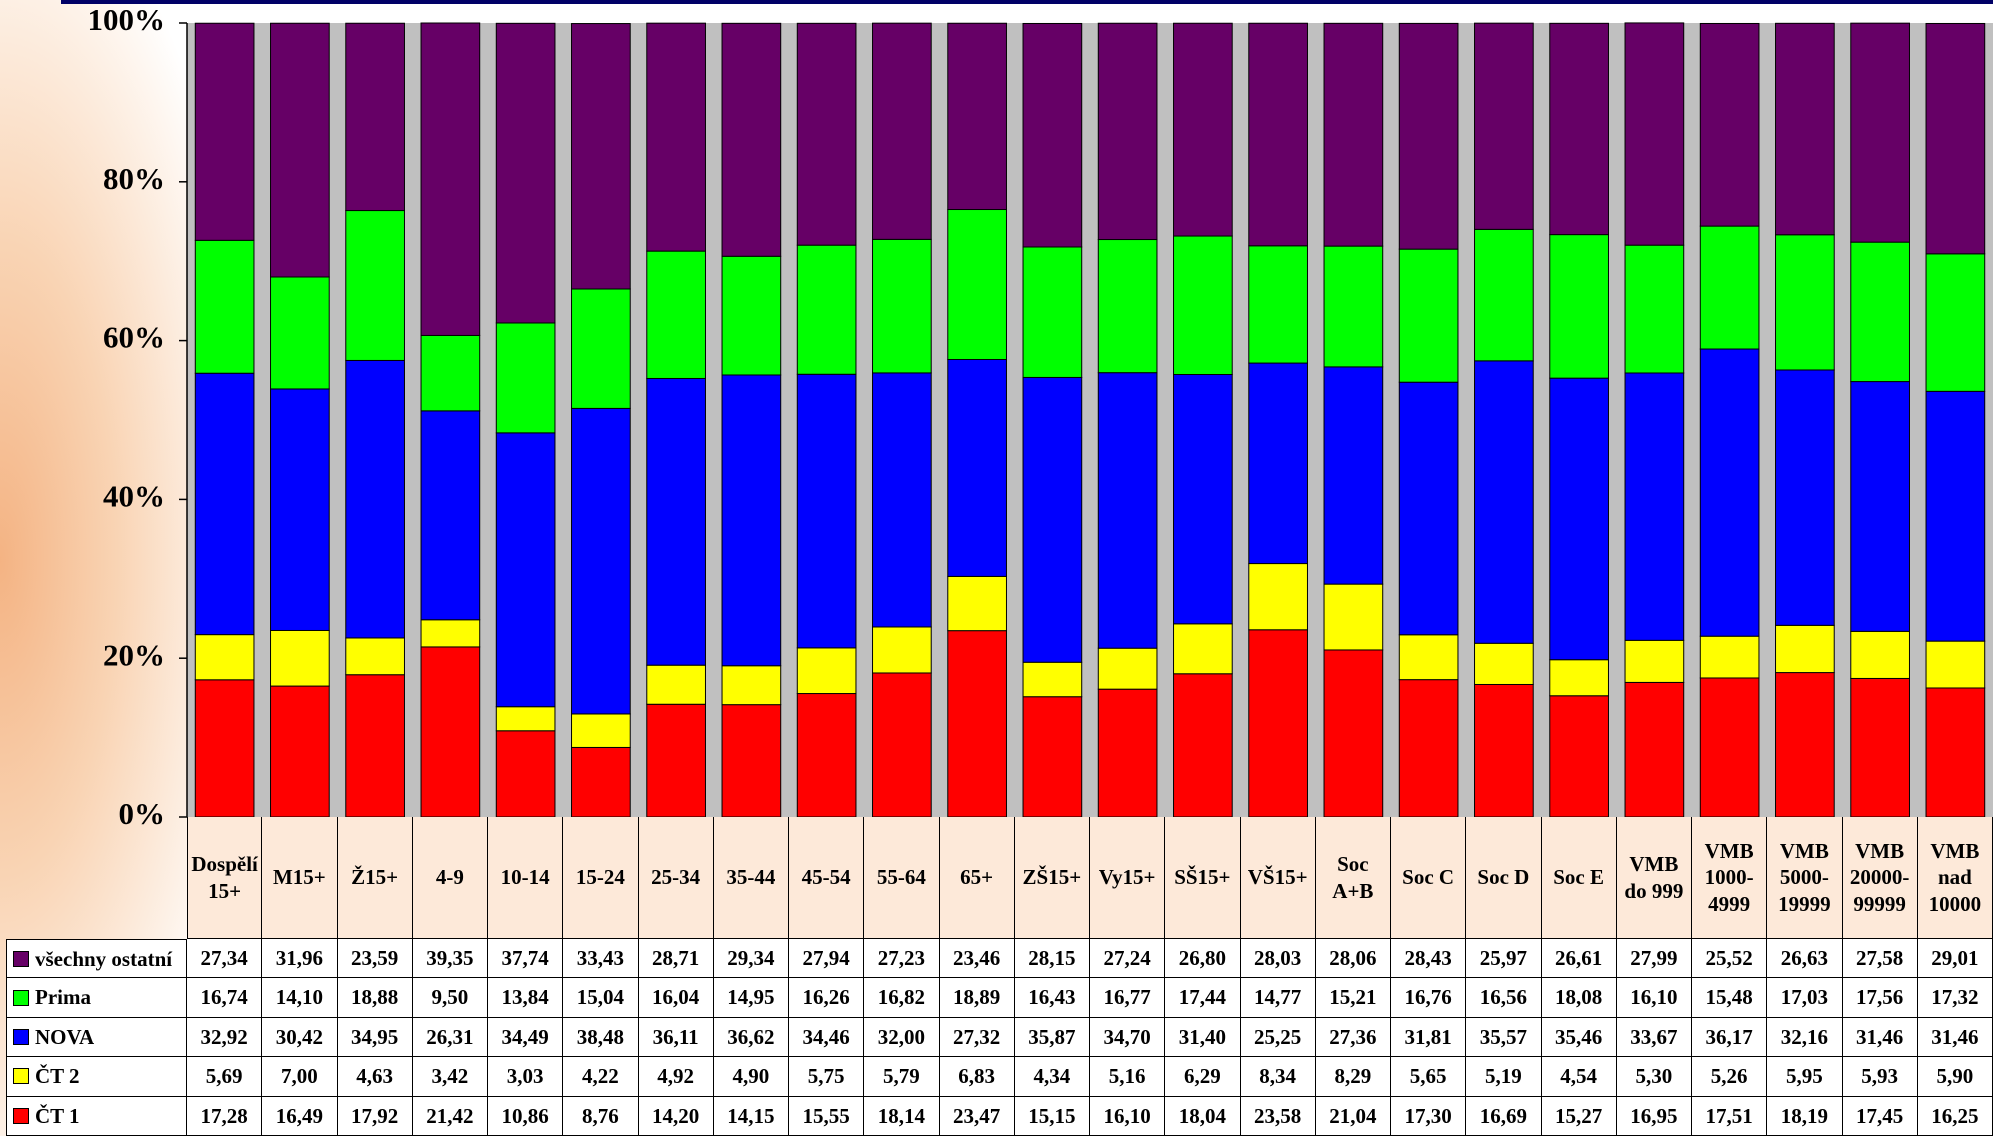  I want to click on category-header: M15+, so click(300, 878).